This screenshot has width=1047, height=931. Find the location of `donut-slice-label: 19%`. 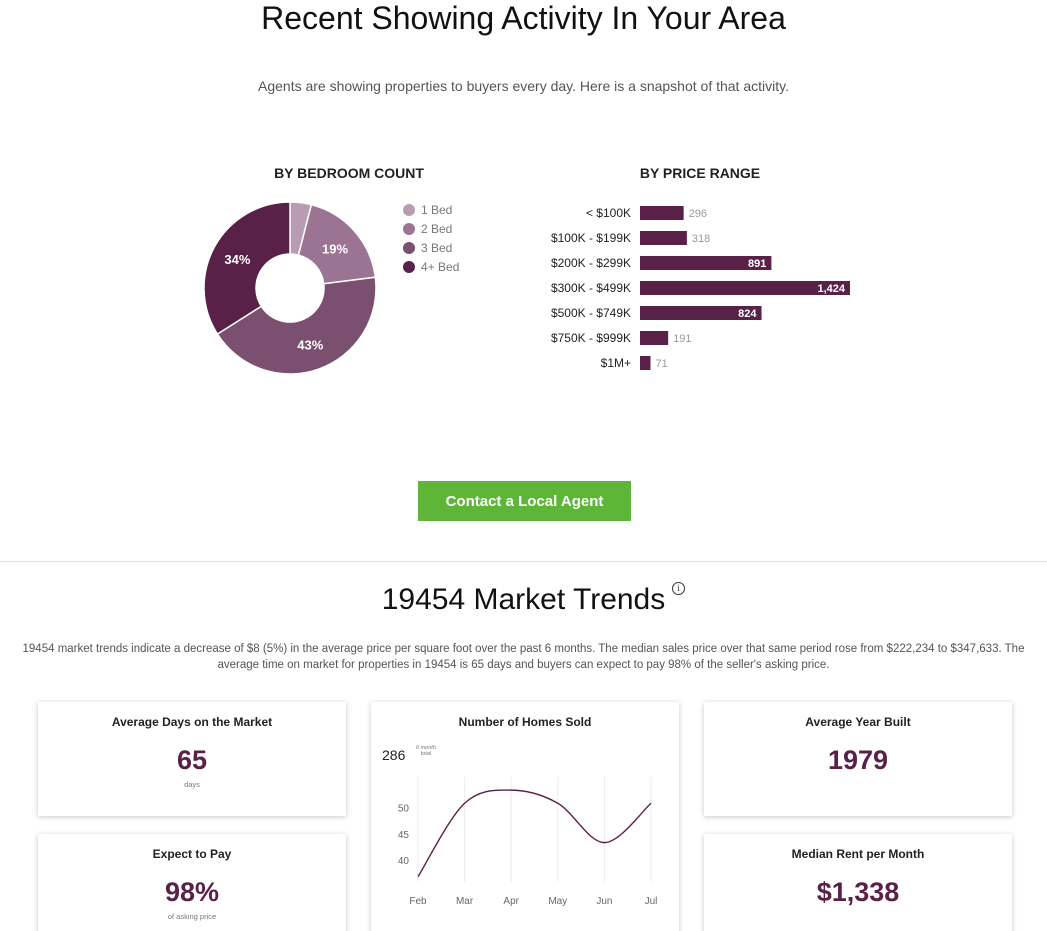

donut-slice-label: 19% is located at coordinates (335, 248).